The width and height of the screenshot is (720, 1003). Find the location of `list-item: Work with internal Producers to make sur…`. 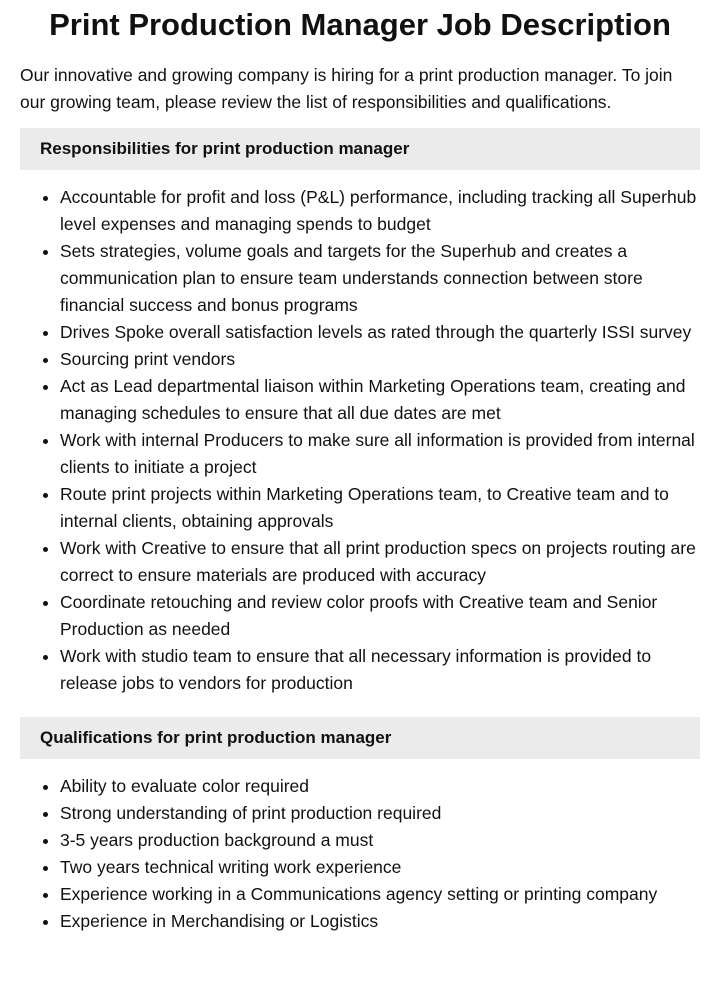

list-item: Work with internal Producers to make sur… is located at coordinates (380, 454).